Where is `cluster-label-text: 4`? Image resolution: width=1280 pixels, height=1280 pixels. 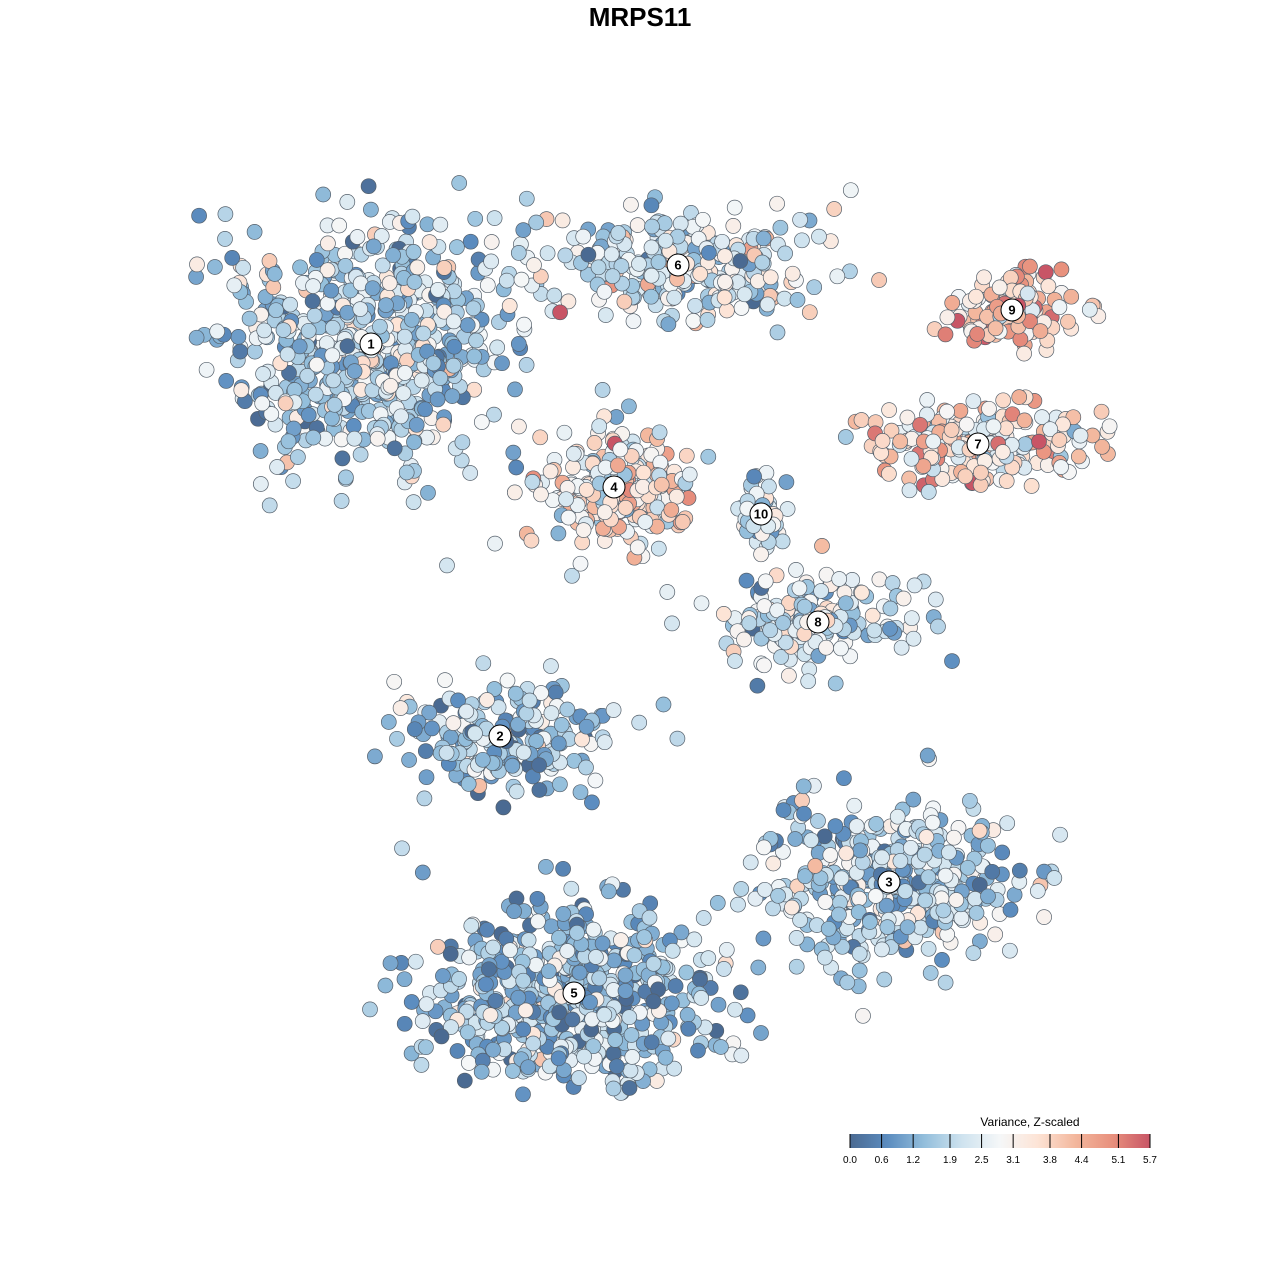 cluster-label-text: 4 is located at coordinates (614, 487).